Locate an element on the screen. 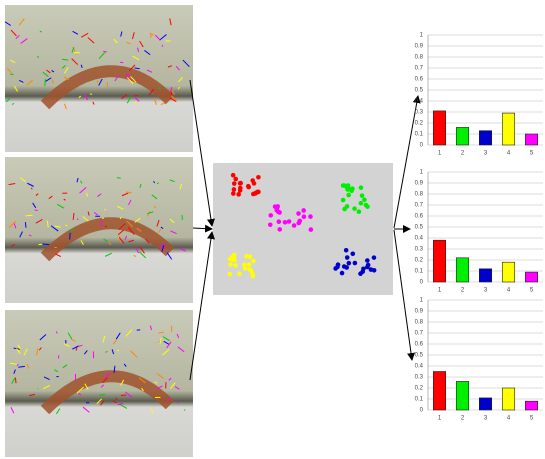 This screenshot has height=459, width=545. y-tick-label: 0.1 is located at coordinates (419, 272).